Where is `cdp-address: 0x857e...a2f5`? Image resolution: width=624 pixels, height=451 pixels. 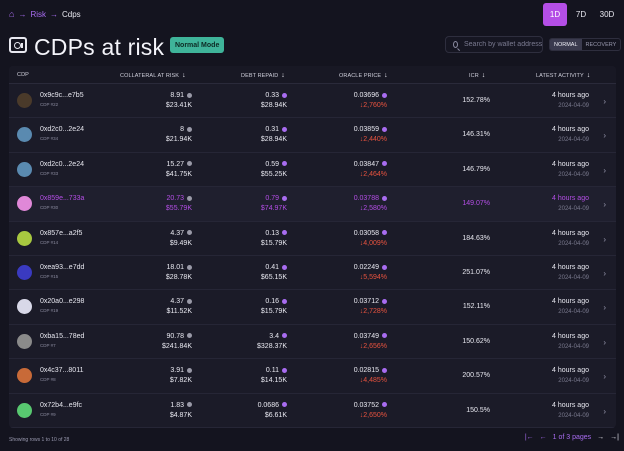 cdp-address: 0x857e...a2f5 is located at coordinates (61, 233).